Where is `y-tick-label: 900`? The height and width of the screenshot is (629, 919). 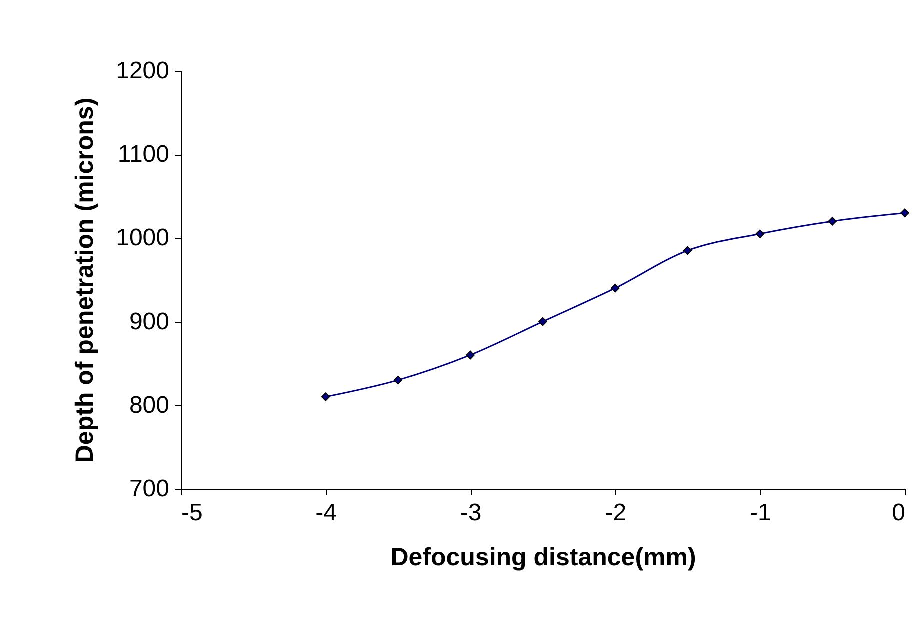 y-tick-label: 900 is located at coordinates (149, 322).